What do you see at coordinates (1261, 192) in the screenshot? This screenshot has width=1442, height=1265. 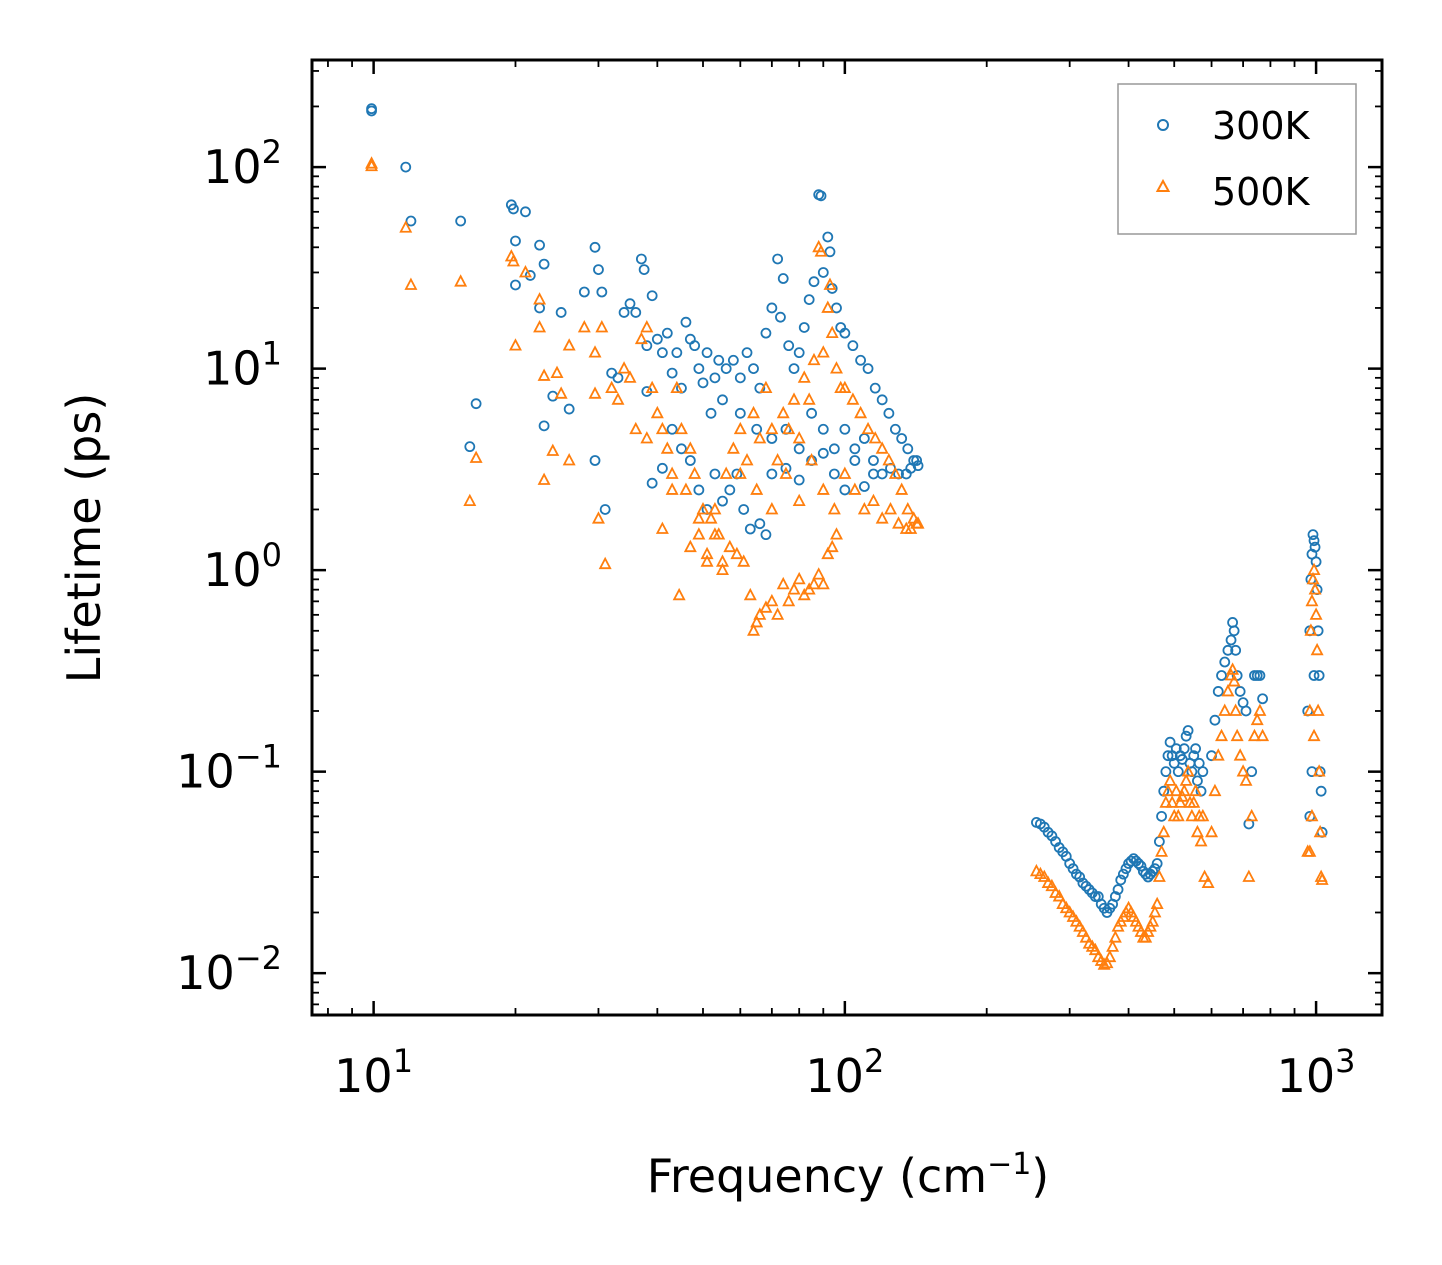 I see `legend-label-500k: 500K` at bounding box center [1261, 192].